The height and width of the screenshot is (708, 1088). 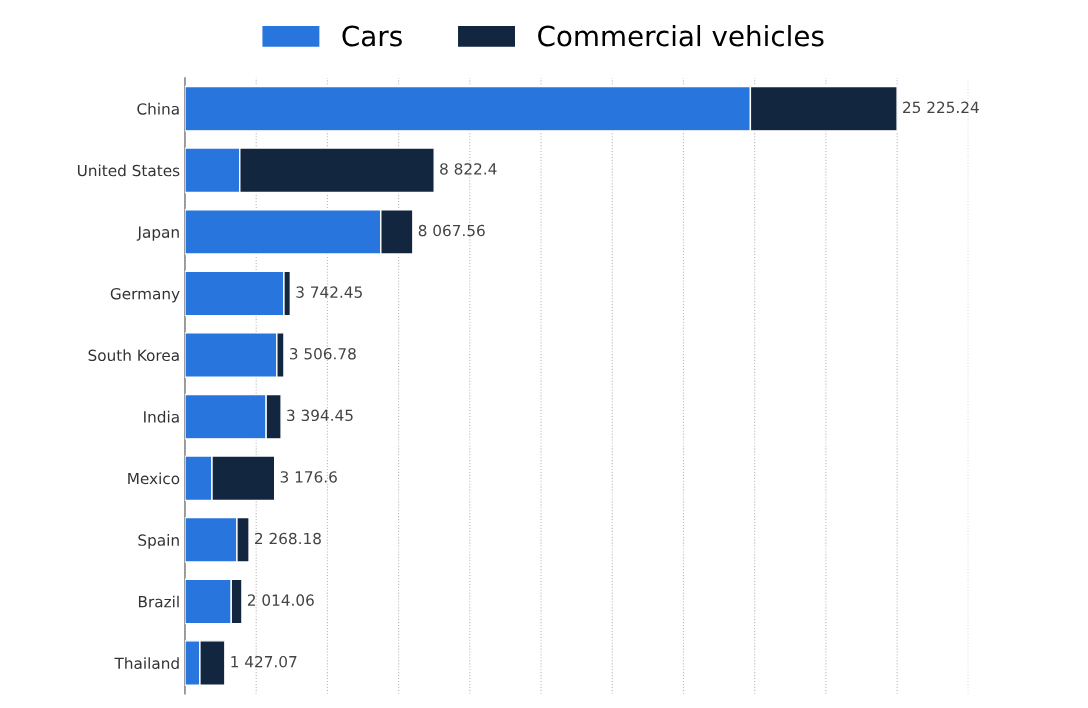 I want to click on y-tick-label: Thailand, so click(x=146, y=663).